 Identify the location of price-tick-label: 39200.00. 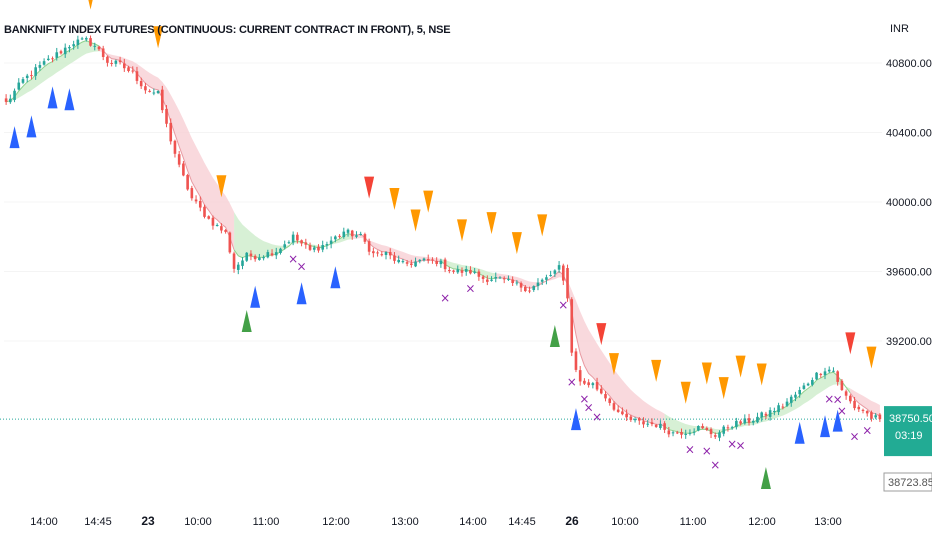
(909, 342).